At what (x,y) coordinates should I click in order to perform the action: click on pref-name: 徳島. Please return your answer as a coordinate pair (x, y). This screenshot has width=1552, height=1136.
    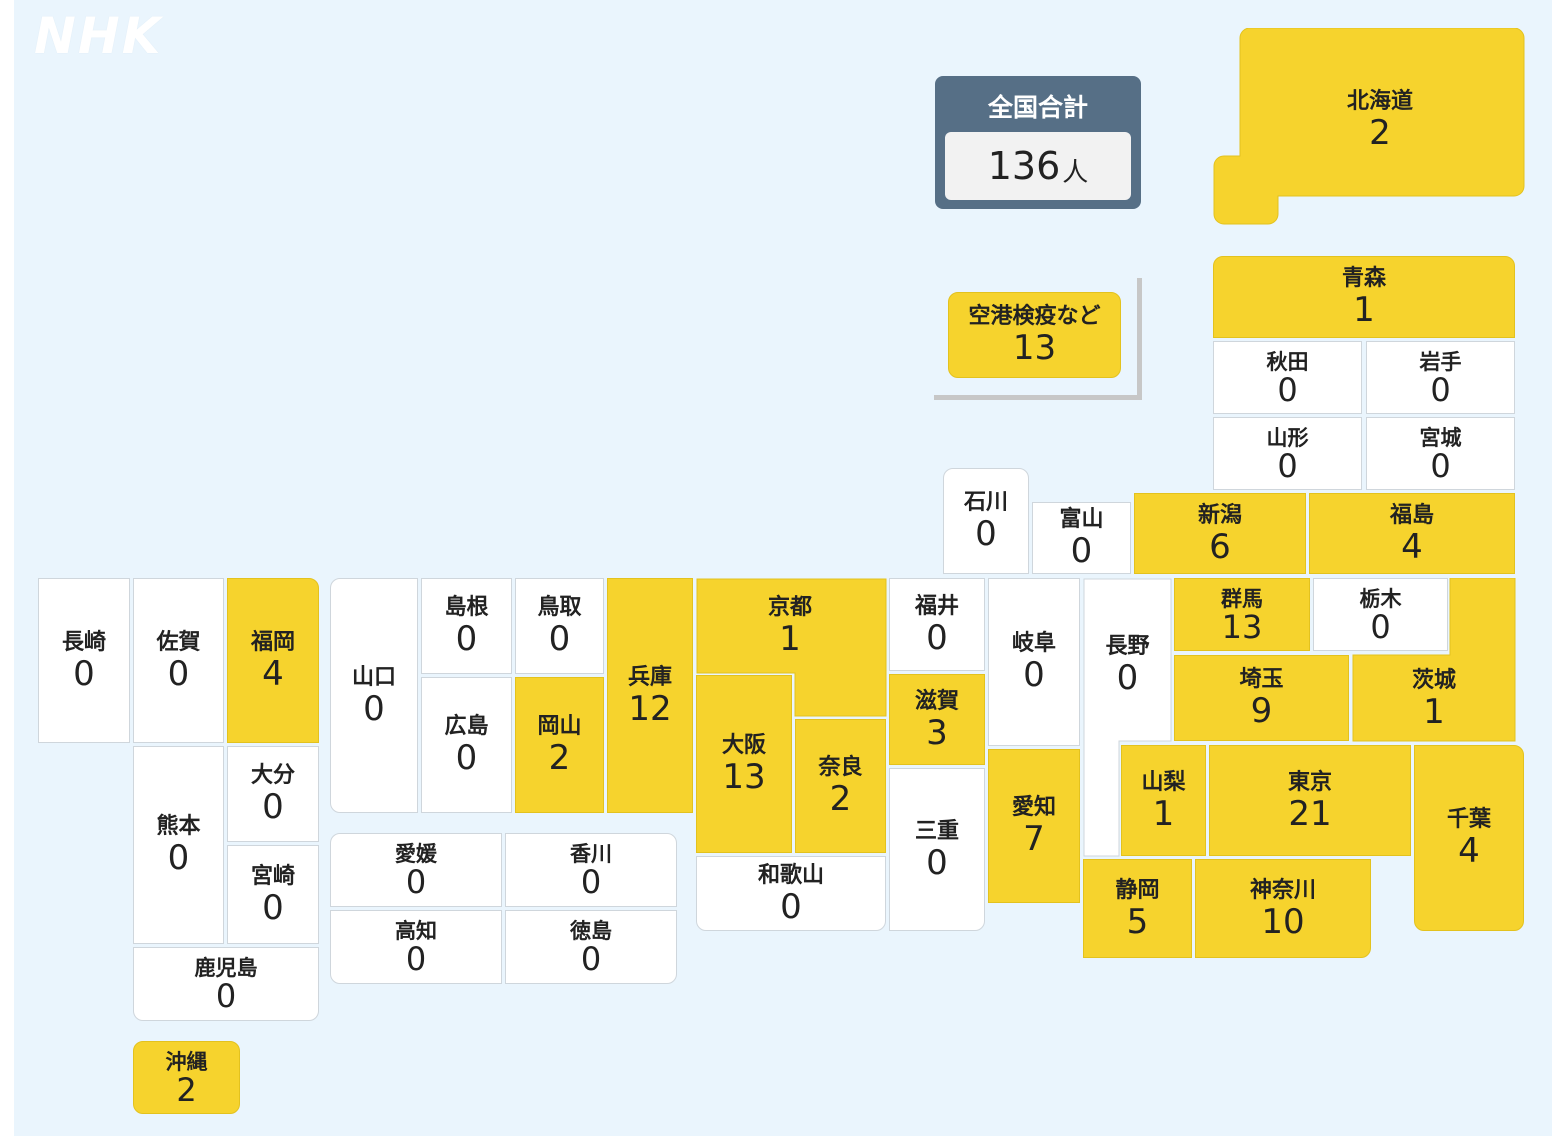
    Looking at the image, I should click on (591, 931).